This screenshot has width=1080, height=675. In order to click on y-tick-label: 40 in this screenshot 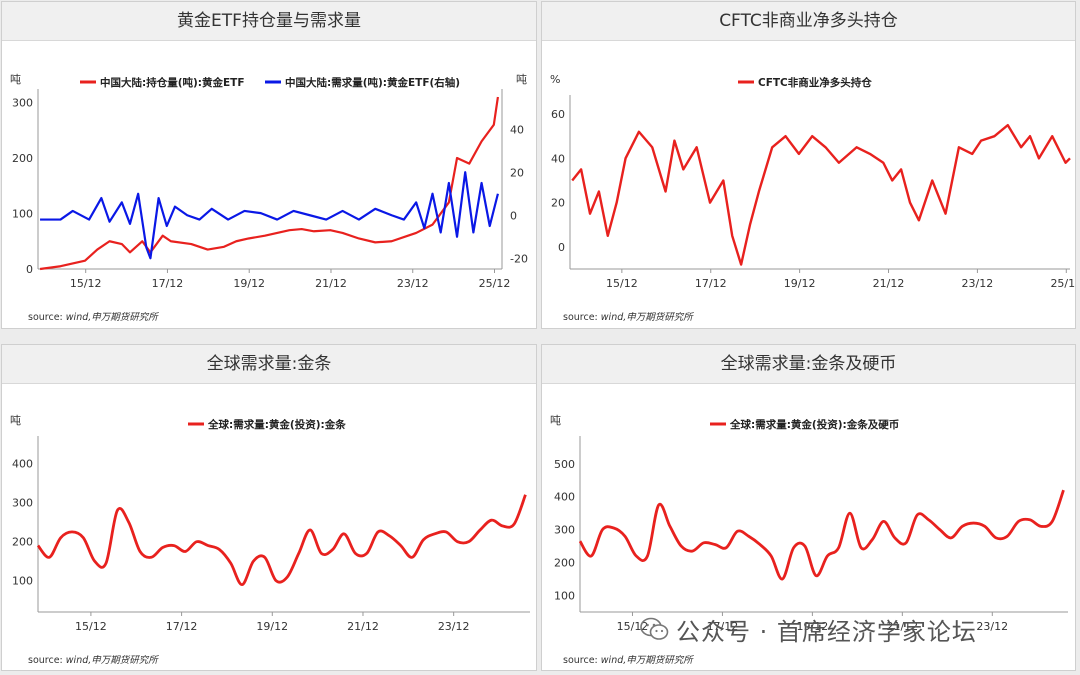, I will do `click(558, 158)`.